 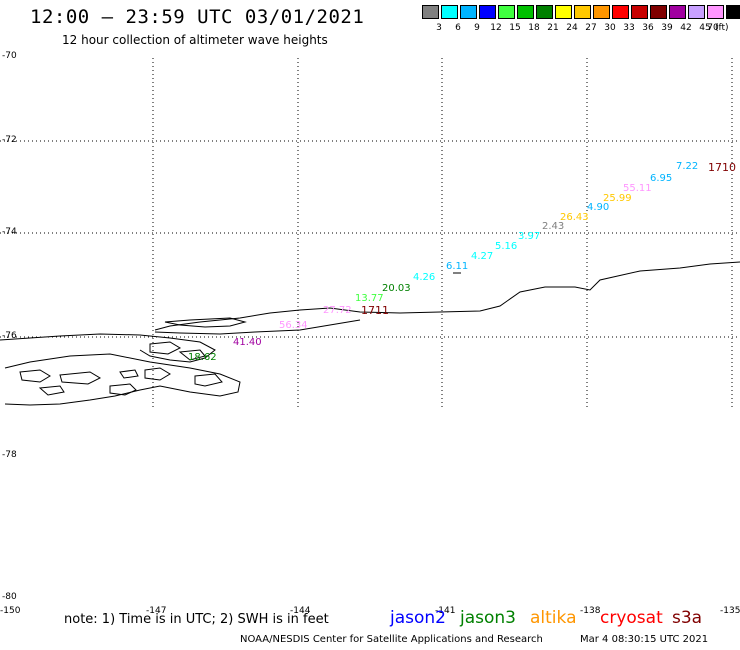 I want to click on latitude-label: -80, so click(x=9, y=597).